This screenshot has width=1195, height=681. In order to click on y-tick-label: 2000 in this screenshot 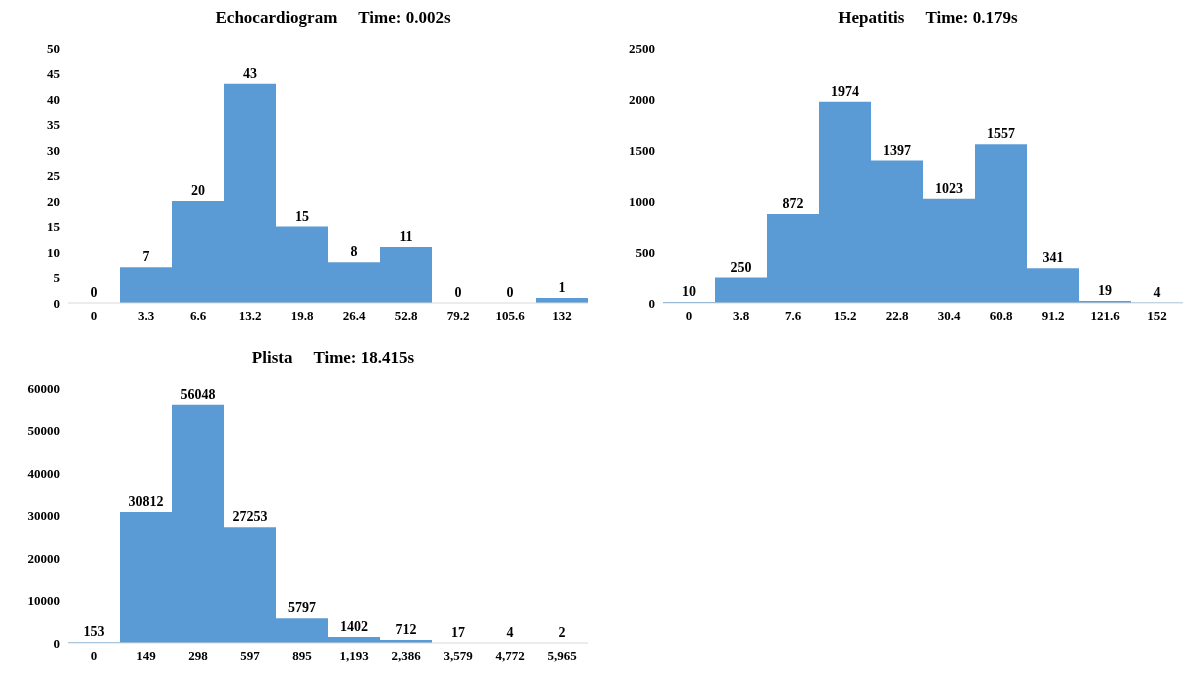, I will do `click(642, 99)`.